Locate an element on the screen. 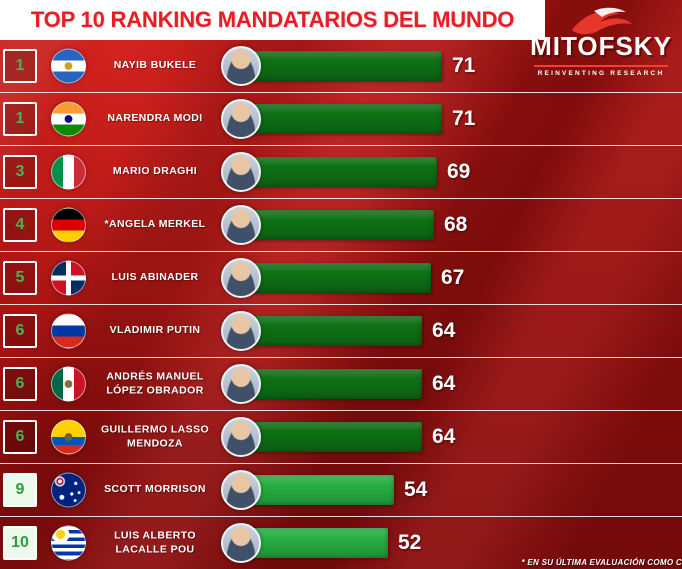 The width and height of the screenshot is (682, 569). rank-number: 4 is located at coordinates (20, 224).